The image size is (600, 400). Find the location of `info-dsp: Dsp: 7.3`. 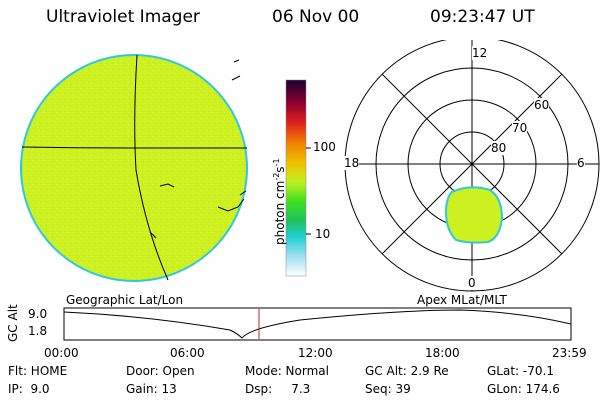

info-dsp: Dsp: 7.3 is located at coordinates (278, 389).